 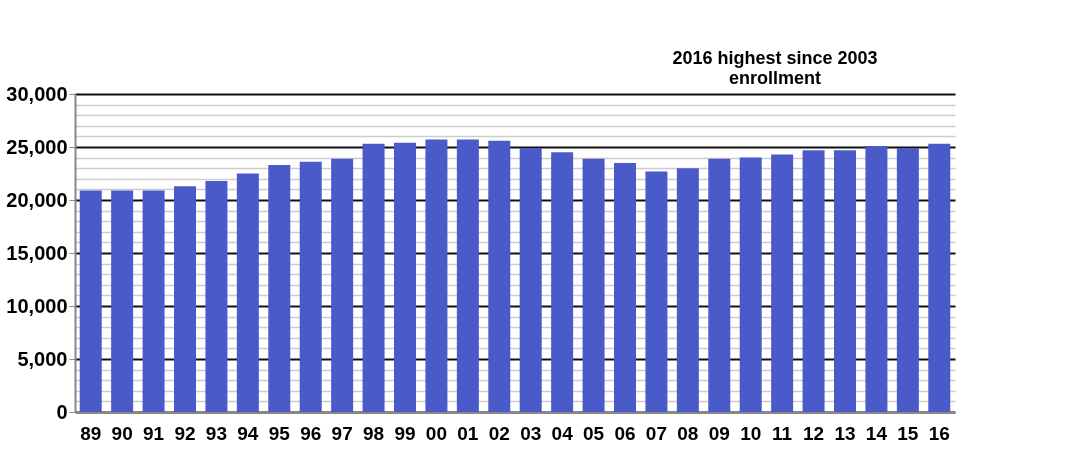 I want to click on x-tick-label: 08, so click(x=688, y=433).